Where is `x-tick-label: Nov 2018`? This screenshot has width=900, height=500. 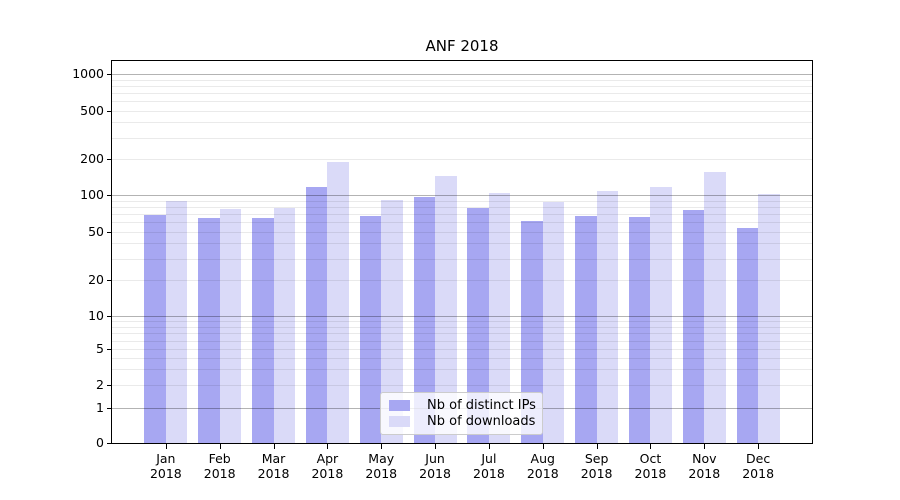
x-tick-label: Nov 2018 is located at coordinates (704, 466).